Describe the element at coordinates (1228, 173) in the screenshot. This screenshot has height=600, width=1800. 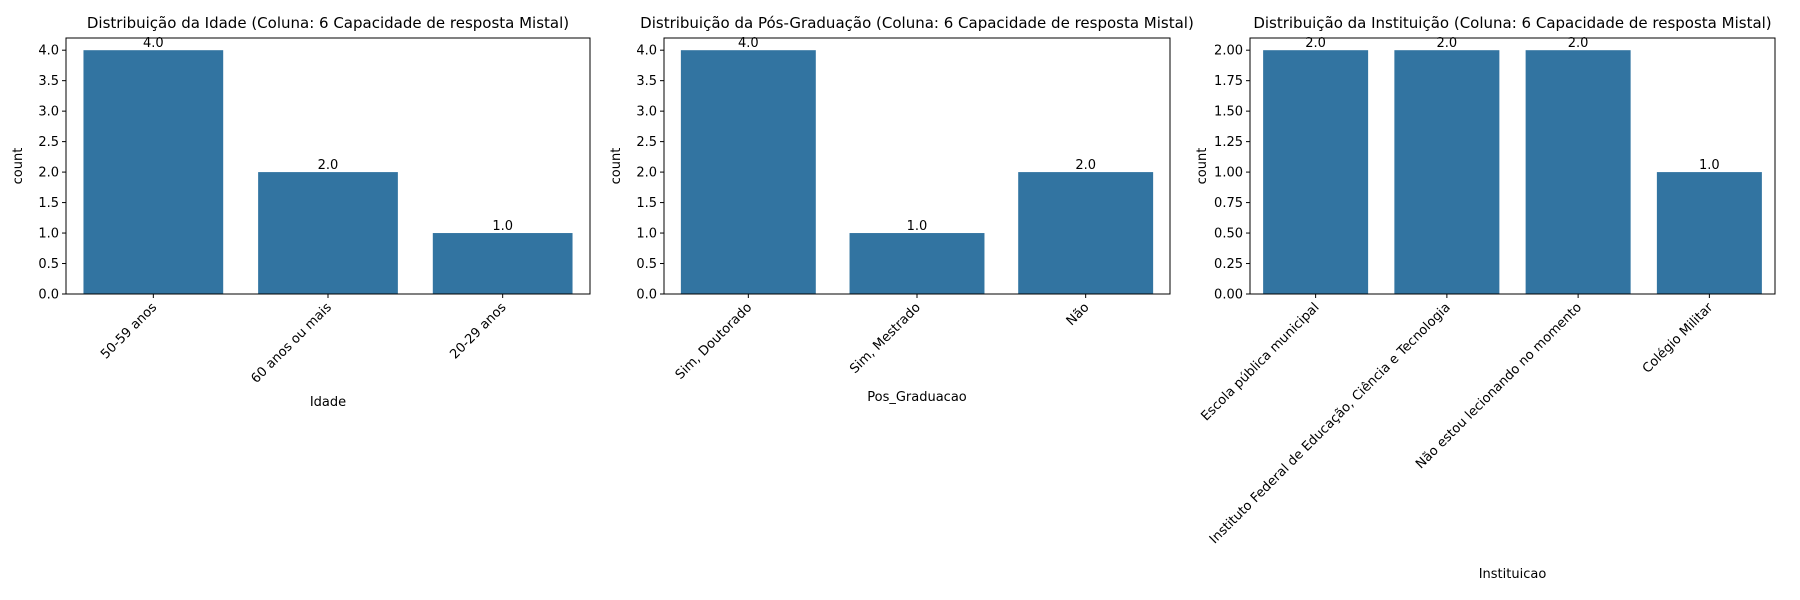
I see `y-tick-label: 1.00` at that location.